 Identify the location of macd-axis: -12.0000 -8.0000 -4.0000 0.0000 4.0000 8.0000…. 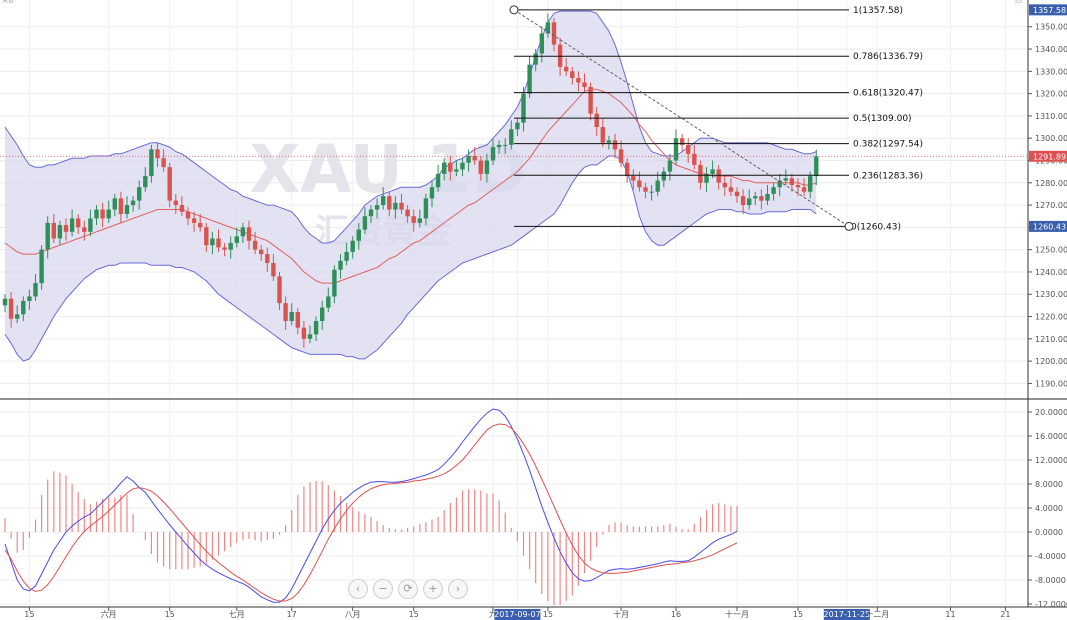
(1047, 508).